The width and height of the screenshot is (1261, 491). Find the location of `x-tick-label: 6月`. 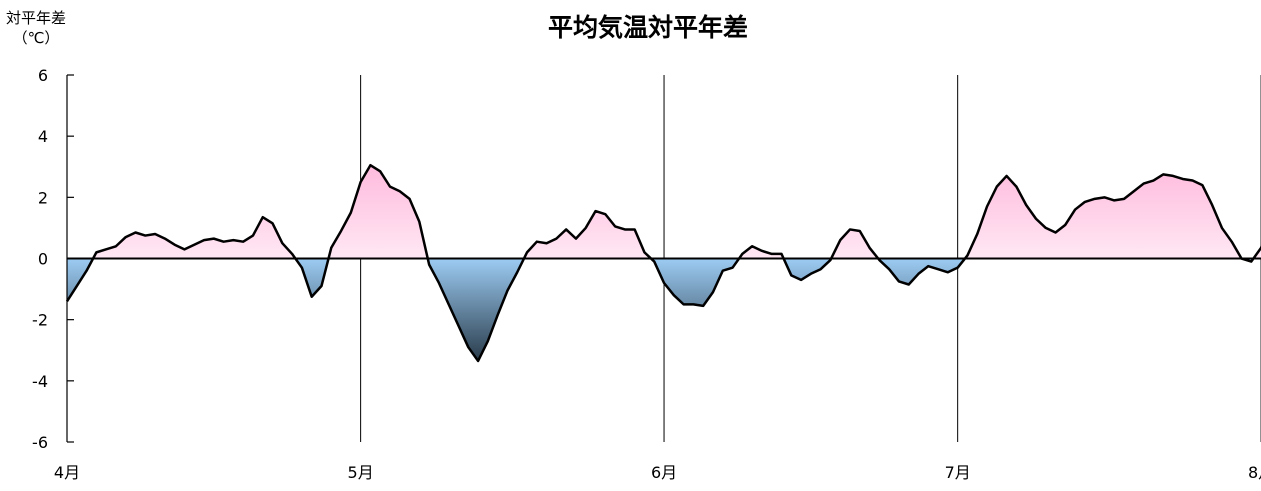

x-tick-label: 6月 is located at coordinates (664, 472).